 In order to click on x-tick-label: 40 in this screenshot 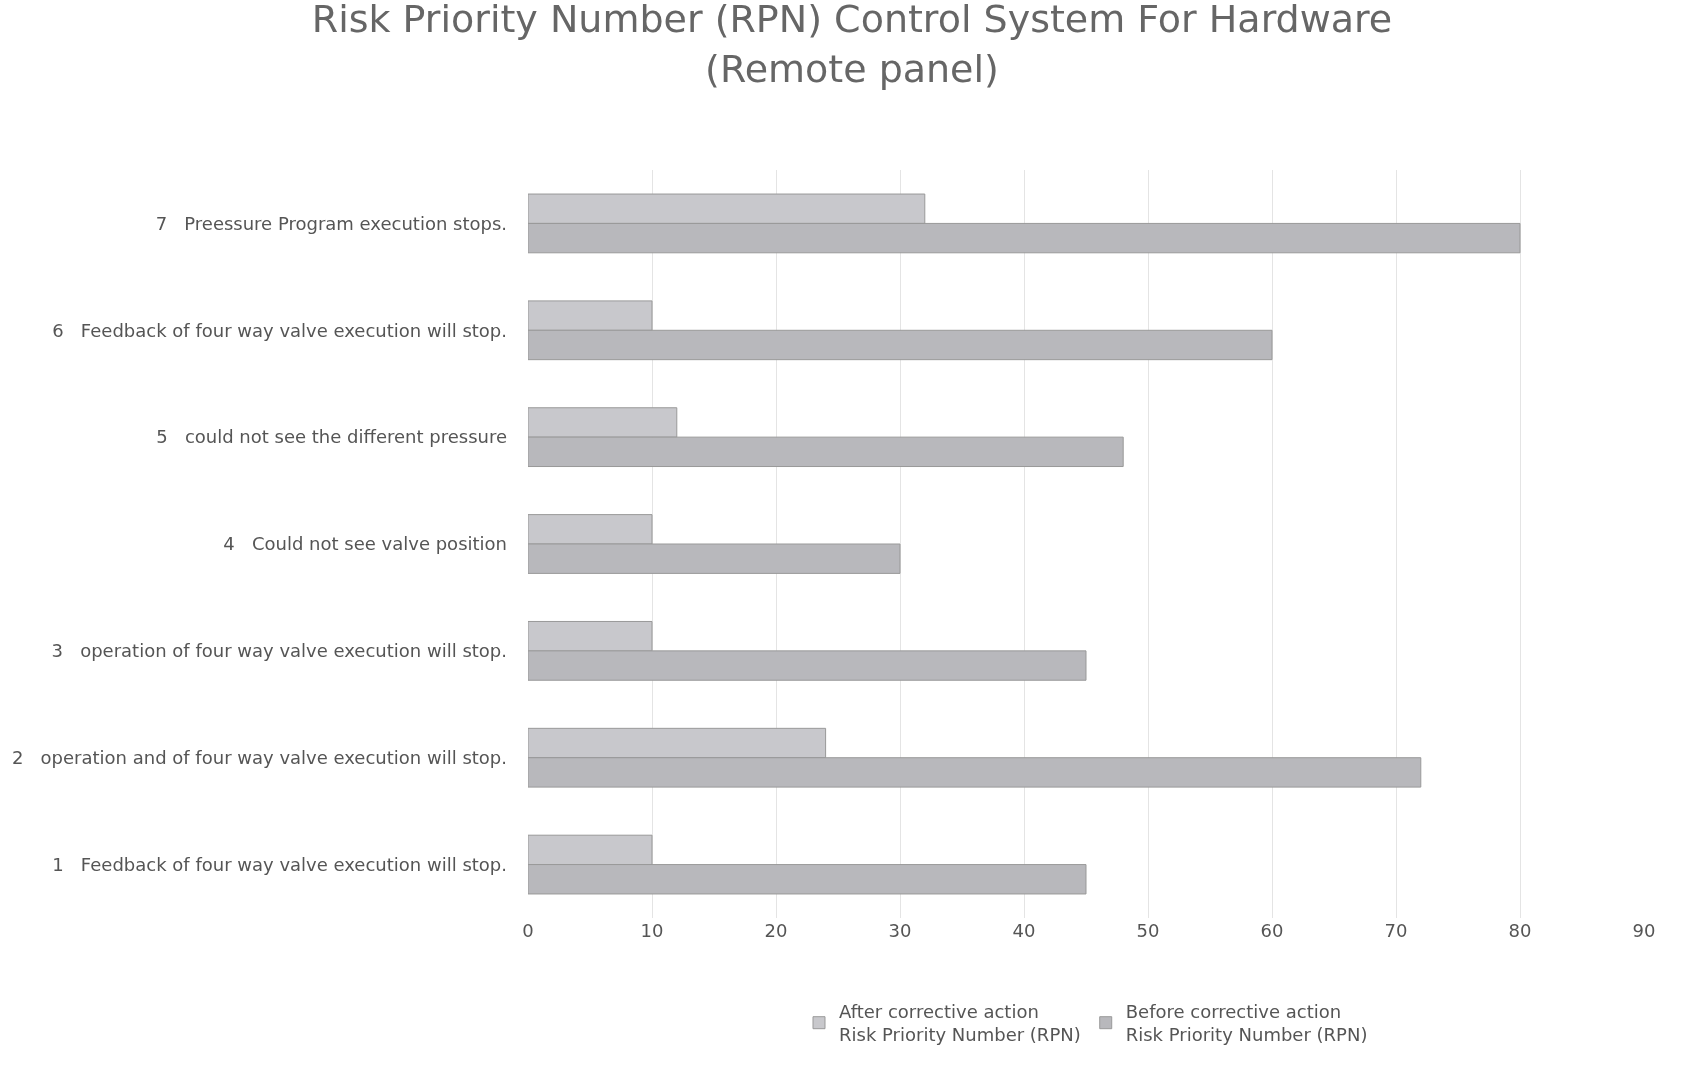, I will do `click(1024, 930)`.